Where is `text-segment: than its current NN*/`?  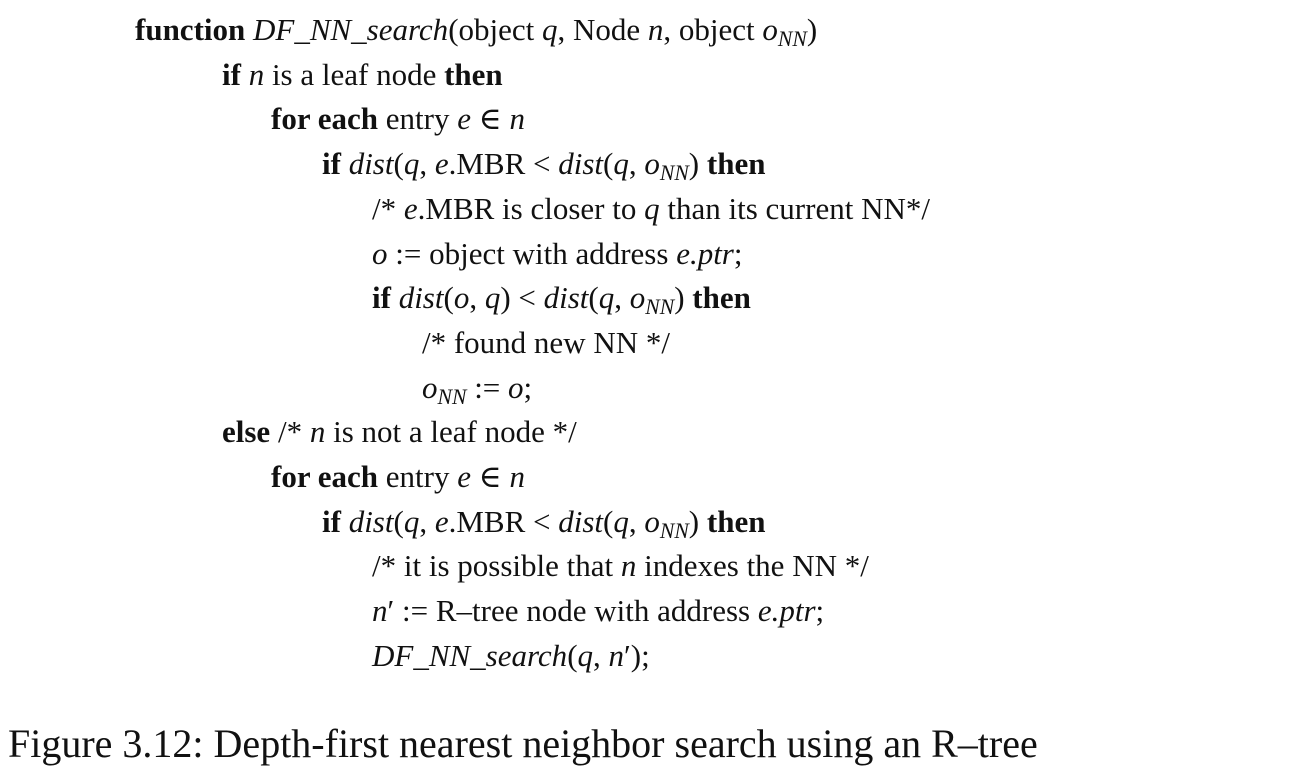 text-segment: than its current NN*/ is located at coordinates (794, 208).